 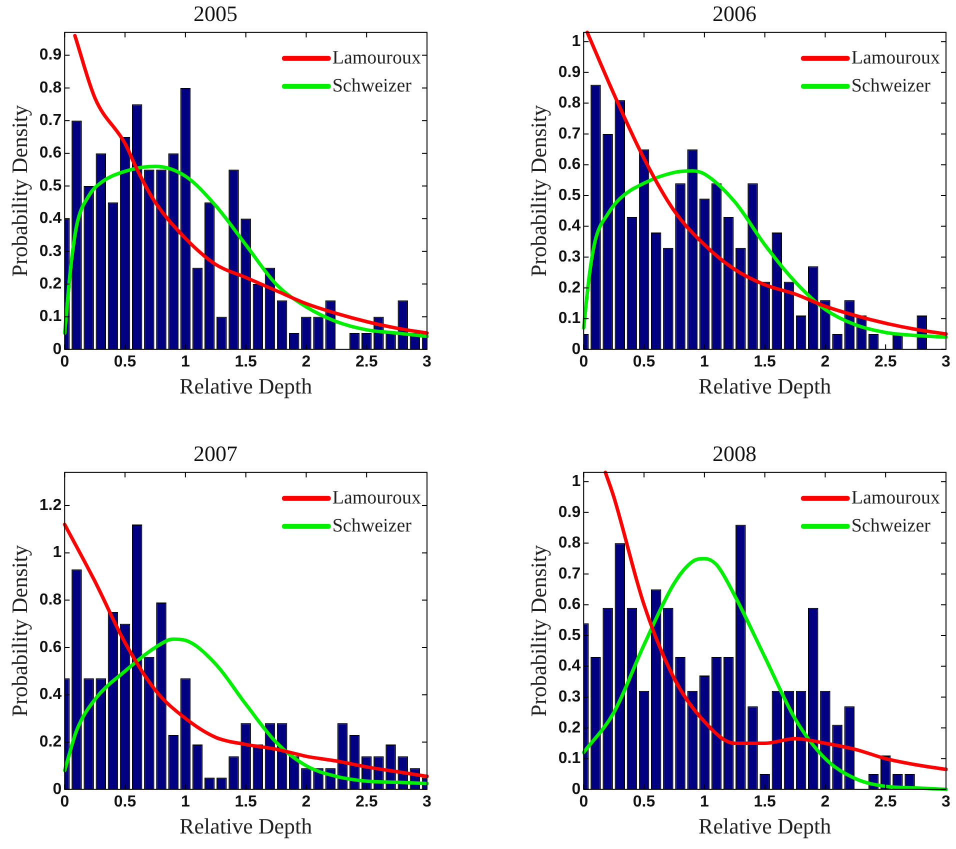 What do you see at coordinates (734, 453) in the screenshot?
I see `chart-title: 2008` at bounding box center [734, 453].